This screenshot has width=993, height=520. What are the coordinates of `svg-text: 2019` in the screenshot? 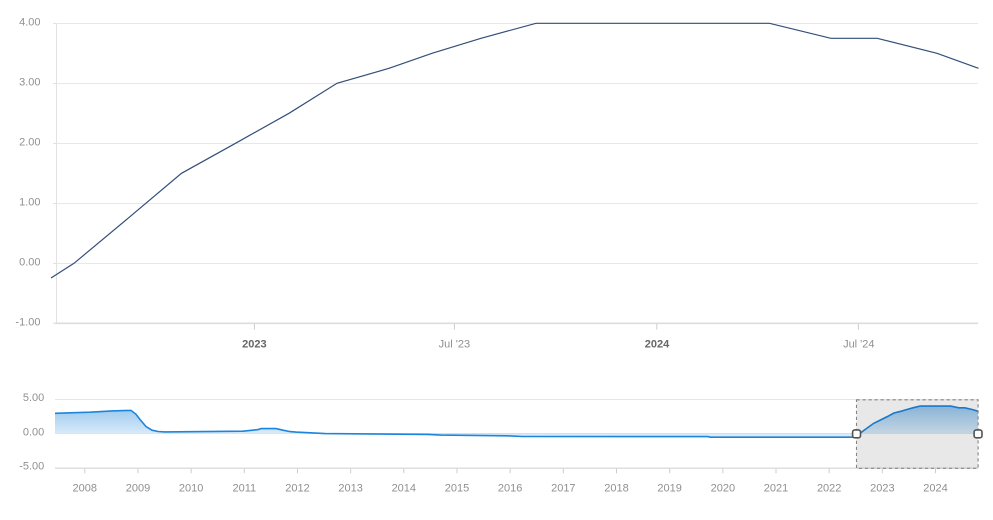 It's located at (669, 489).